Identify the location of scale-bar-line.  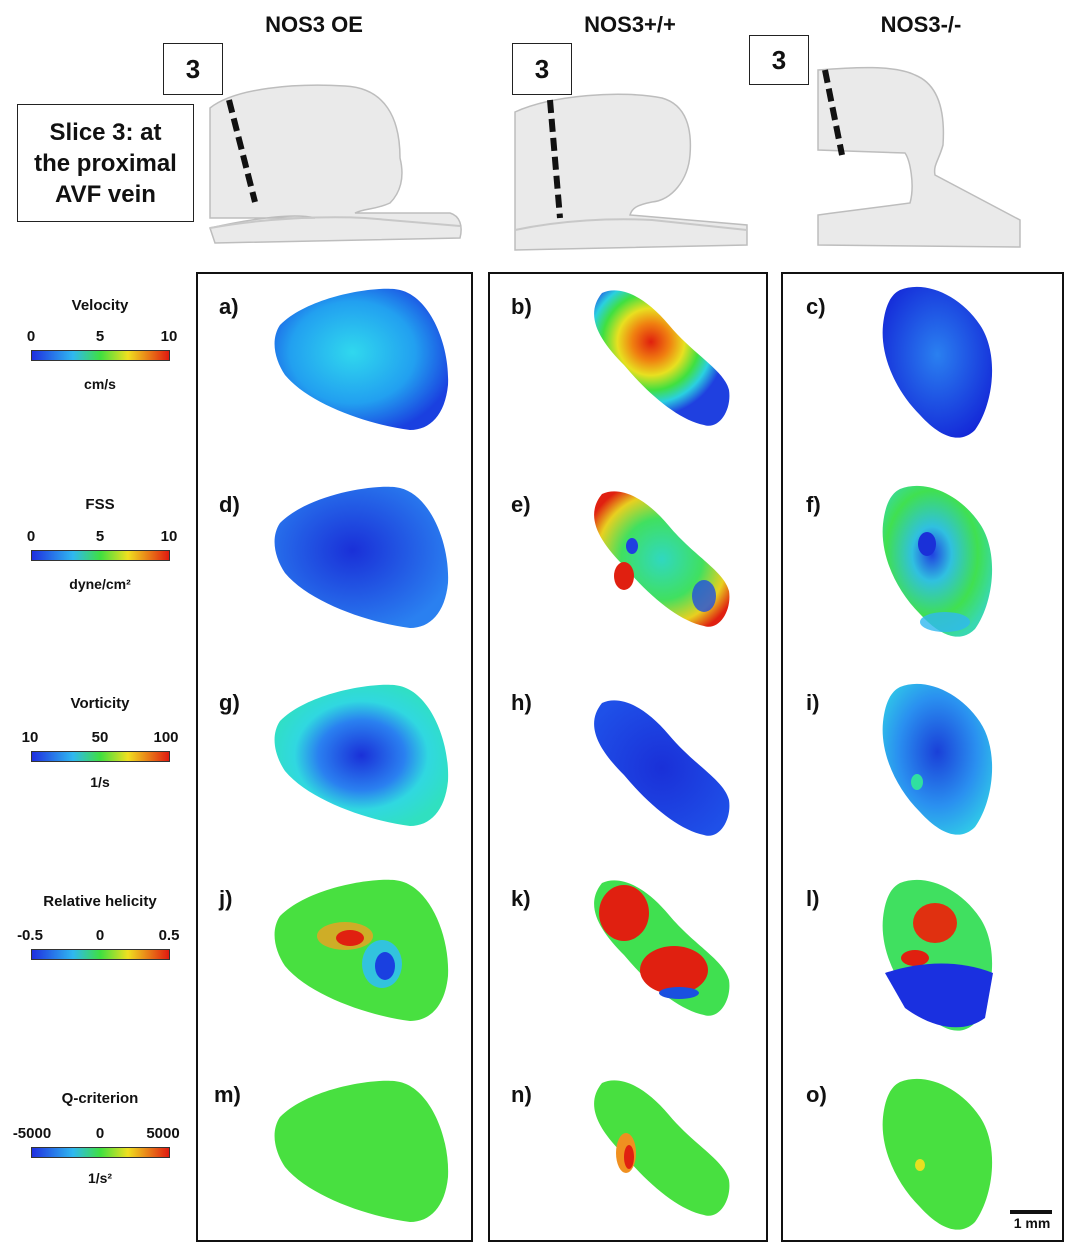
(1031, 1212).